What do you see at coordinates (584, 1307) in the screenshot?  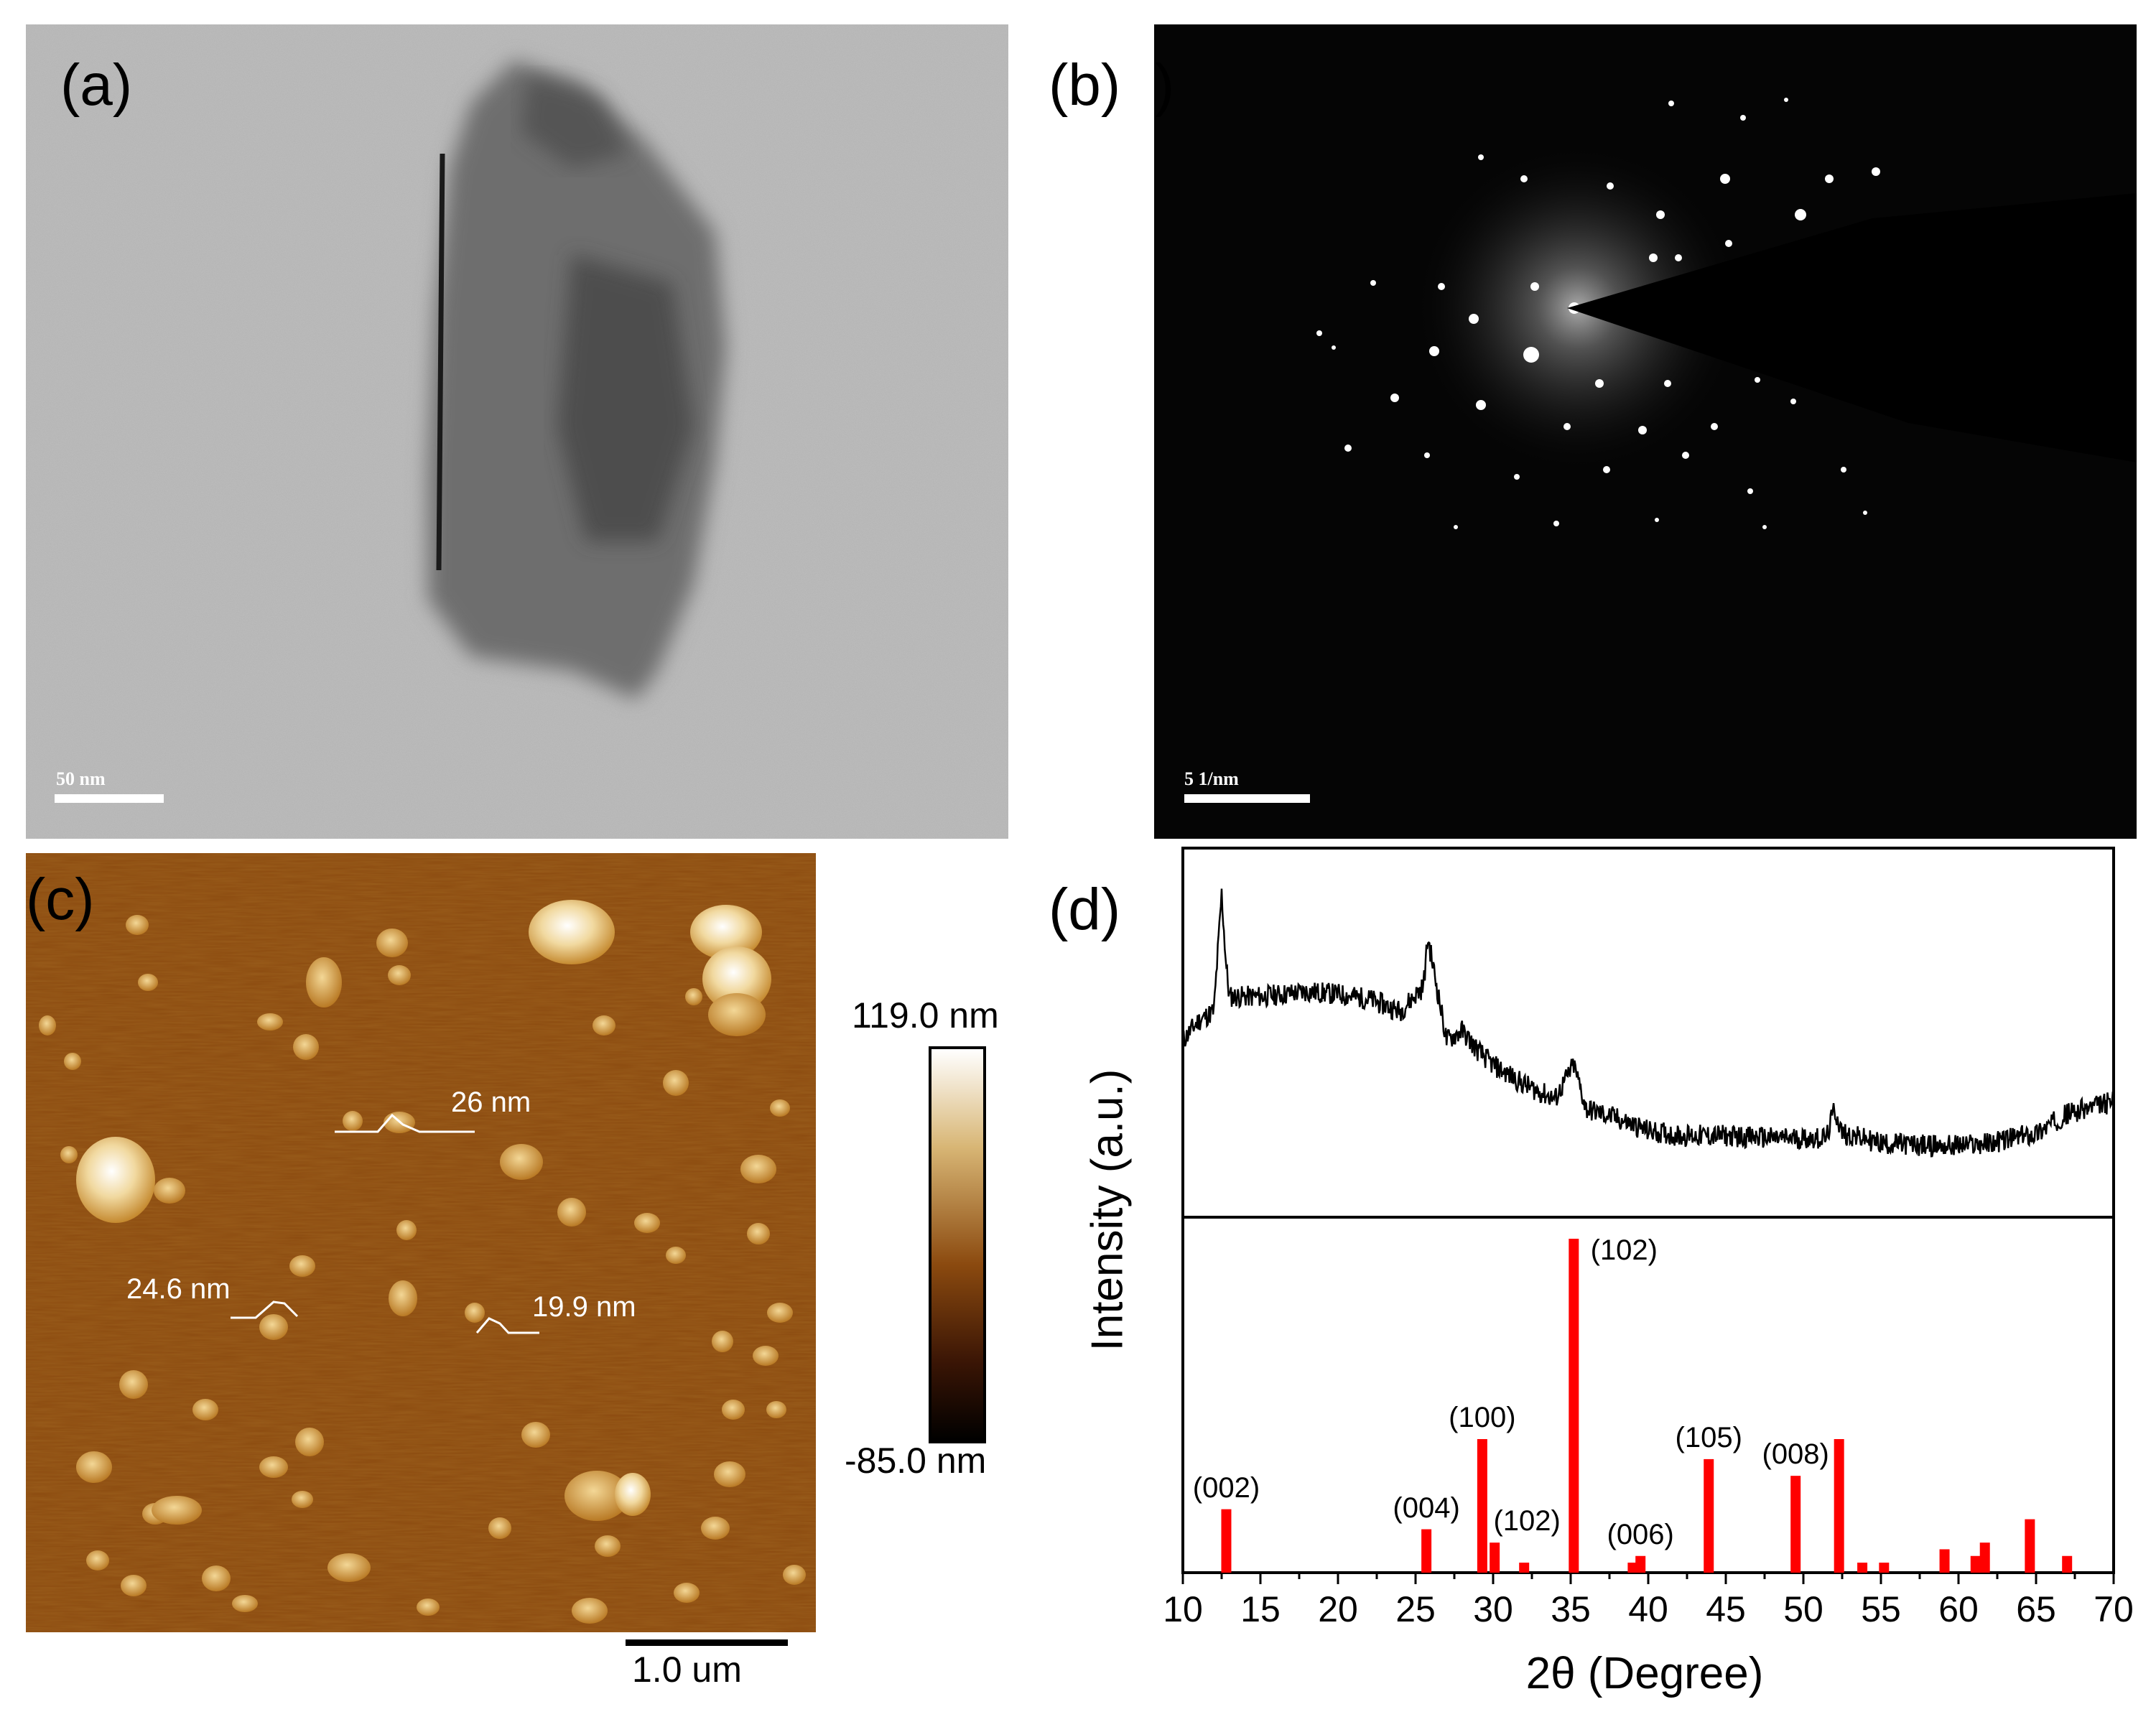 I see `afm-height-label-3: 19.9 nm` at bounding box center [584, 1307].